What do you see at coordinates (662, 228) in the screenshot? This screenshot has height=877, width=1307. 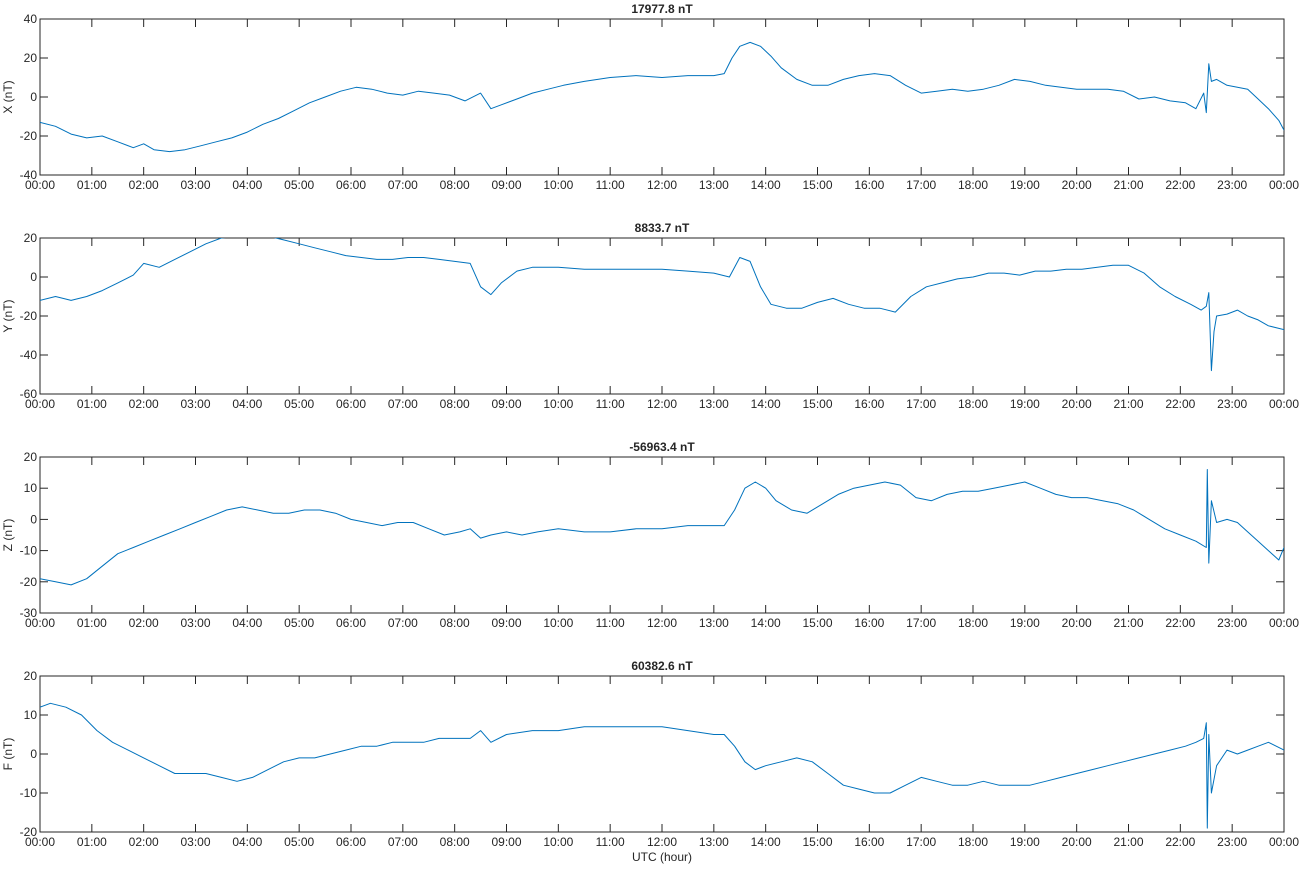 I see `panel-title: 8833.7 nT` at bounding box center [662, 228].